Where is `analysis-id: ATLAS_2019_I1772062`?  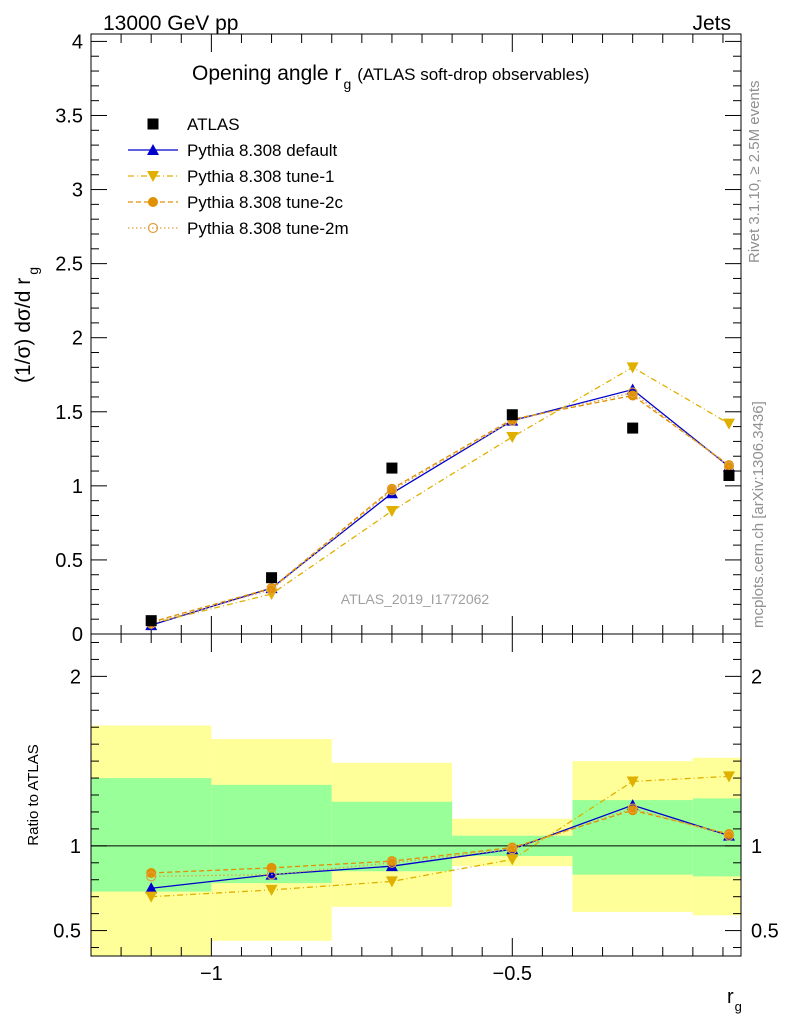
analysis-id: ATLAS_2019_I1772062 is located at coordinates (415, 599).